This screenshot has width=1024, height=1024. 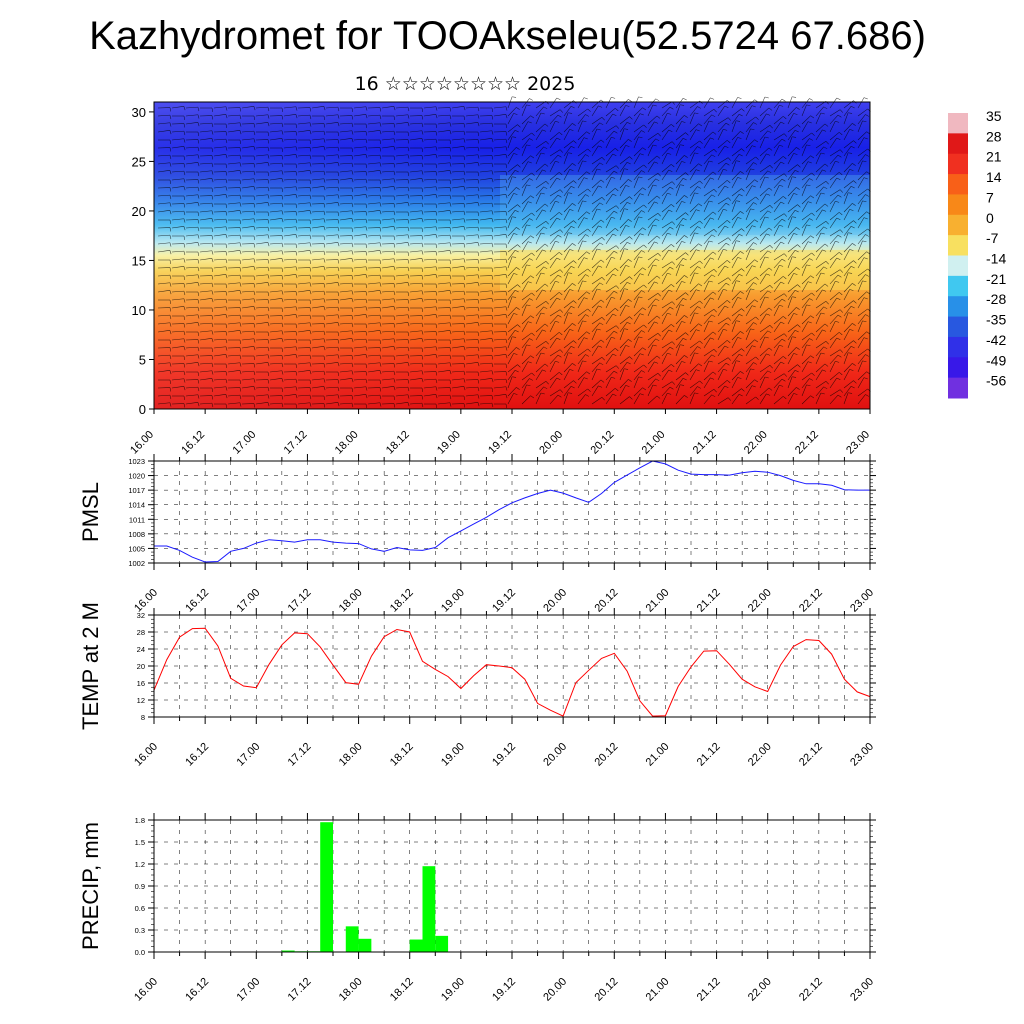 I want to click on pmsl-panel-xtick-label: 22.00, so click(x=760, y=601).